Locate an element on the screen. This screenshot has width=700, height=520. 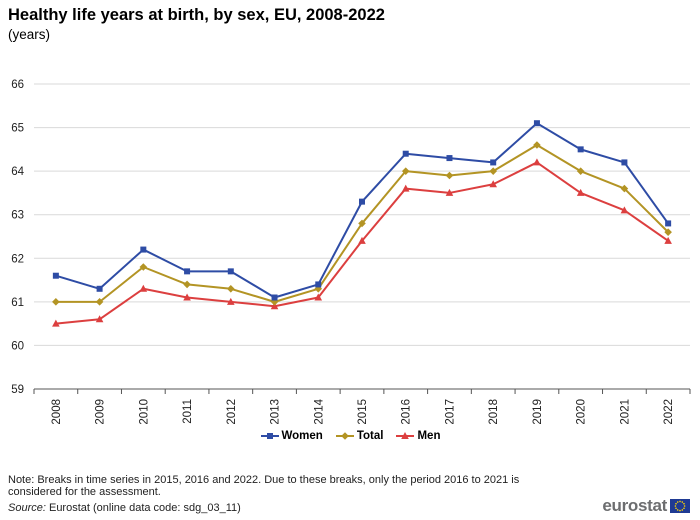
y-tick-labels: 59 60 61 62 63 64 65 66 is located at coordinates (17, 237).